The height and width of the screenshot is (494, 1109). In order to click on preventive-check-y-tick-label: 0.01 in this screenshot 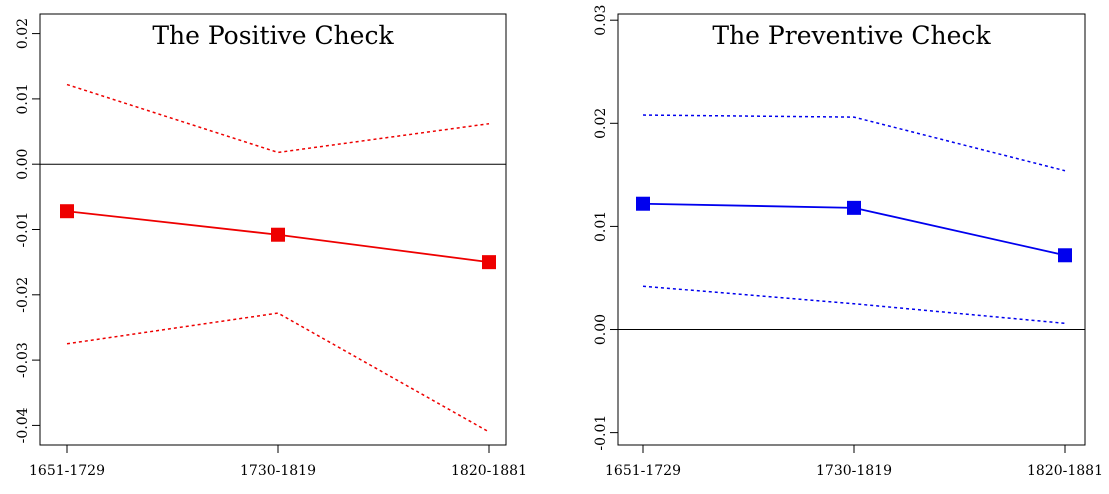, I will do `click(601, 226)`.